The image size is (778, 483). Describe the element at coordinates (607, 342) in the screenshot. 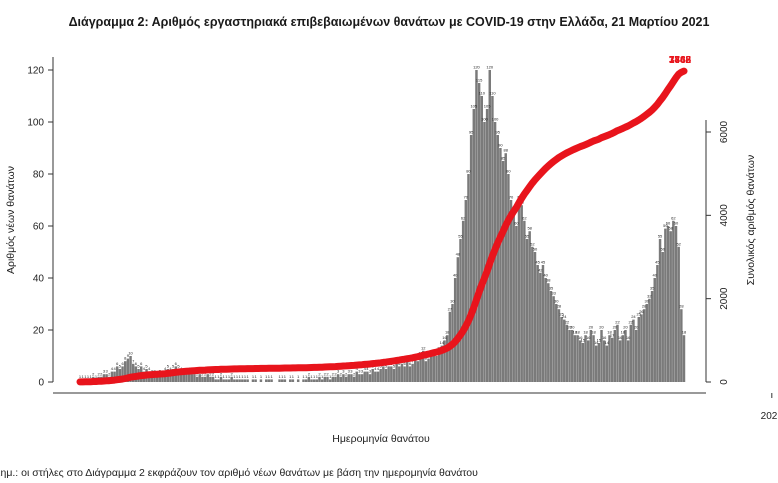

I see `bar-value-label: 14` at that location.